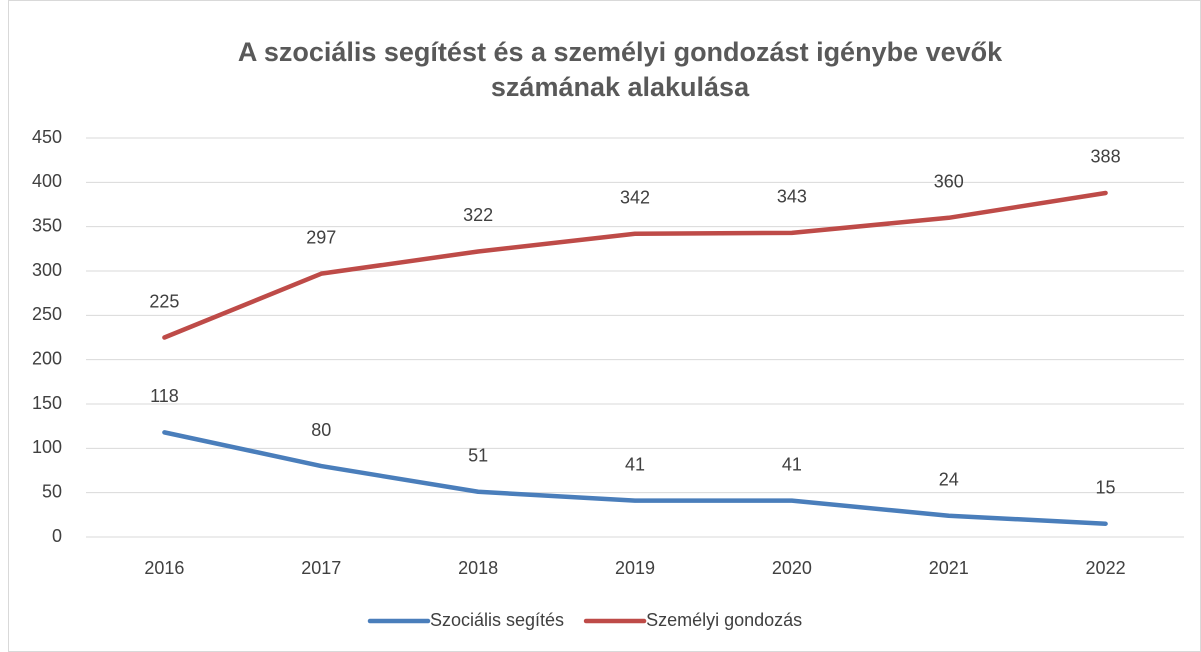  Describe the element at coordinates (321, 430) in the screenshot. I see `data-label: 80` at that location.